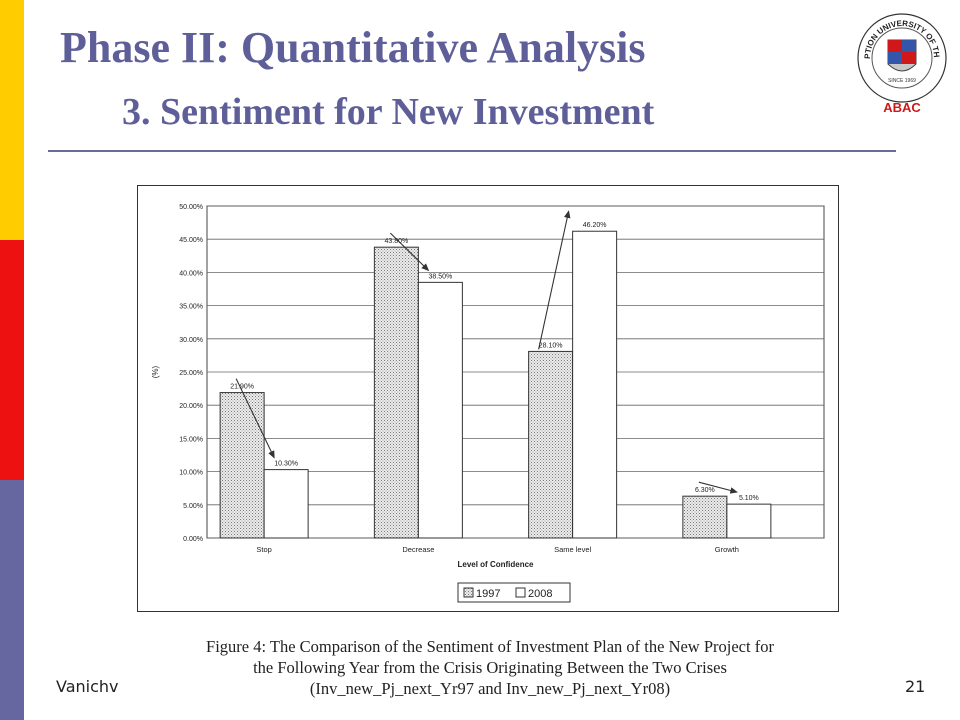 This screenshot has width=960, height=720. Describe the element at coordinates (397, 241) in the screenshot. I see `data-label: 43.80%` at that location.